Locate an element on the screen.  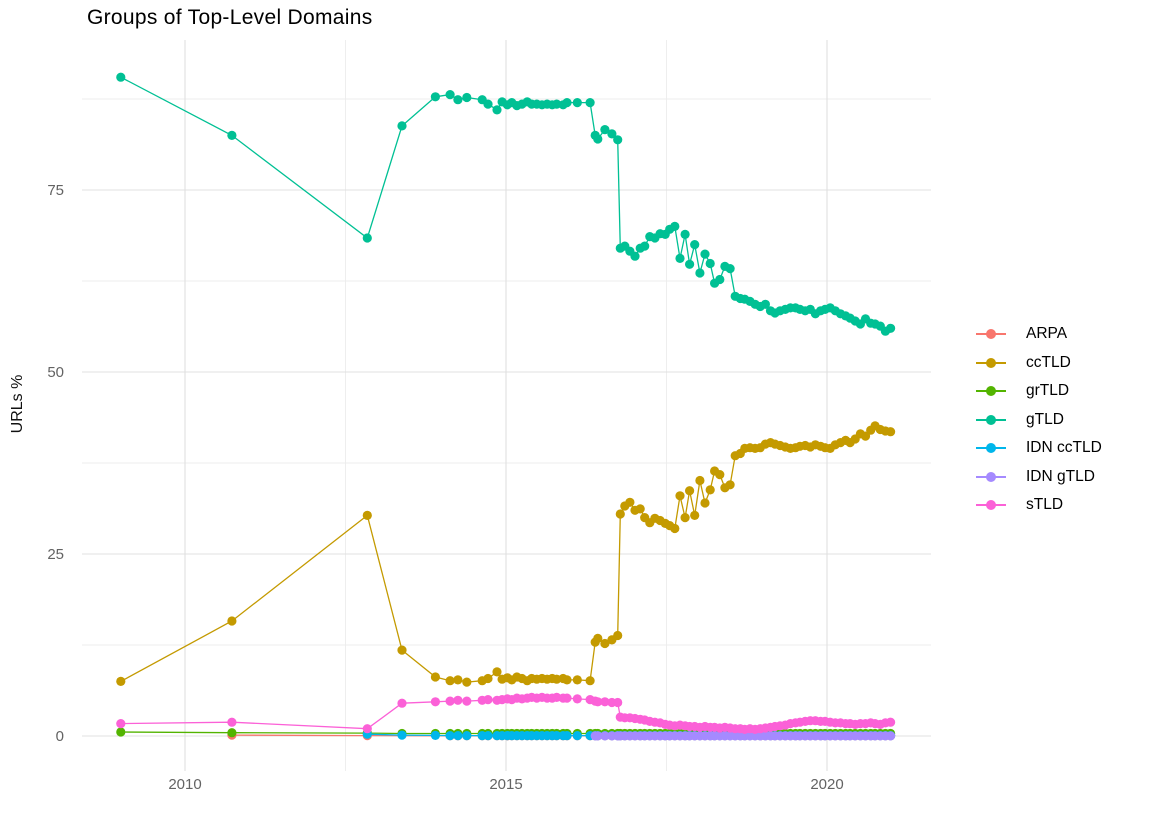
y-tick-label: 0 is located at coordinates (60, 736).